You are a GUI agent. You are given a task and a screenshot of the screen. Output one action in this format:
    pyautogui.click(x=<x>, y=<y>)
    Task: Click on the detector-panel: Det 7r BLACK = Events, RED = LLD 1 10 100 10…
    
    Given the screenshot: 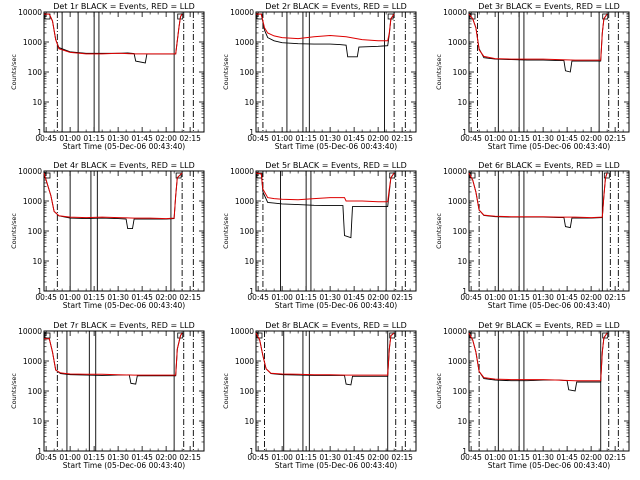 What is the action you would take?
    pyautogui.click(x=107, y=395)
    